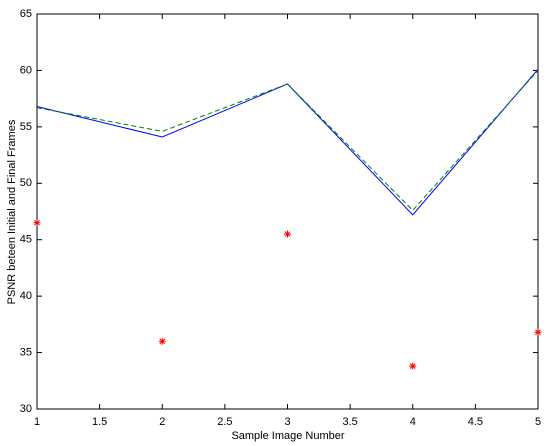 This screenshot has width=550, height=446. Describe the element at coordinates (475, 422) in the screenshot. I see `x-tick-label: 4.5` at that location.